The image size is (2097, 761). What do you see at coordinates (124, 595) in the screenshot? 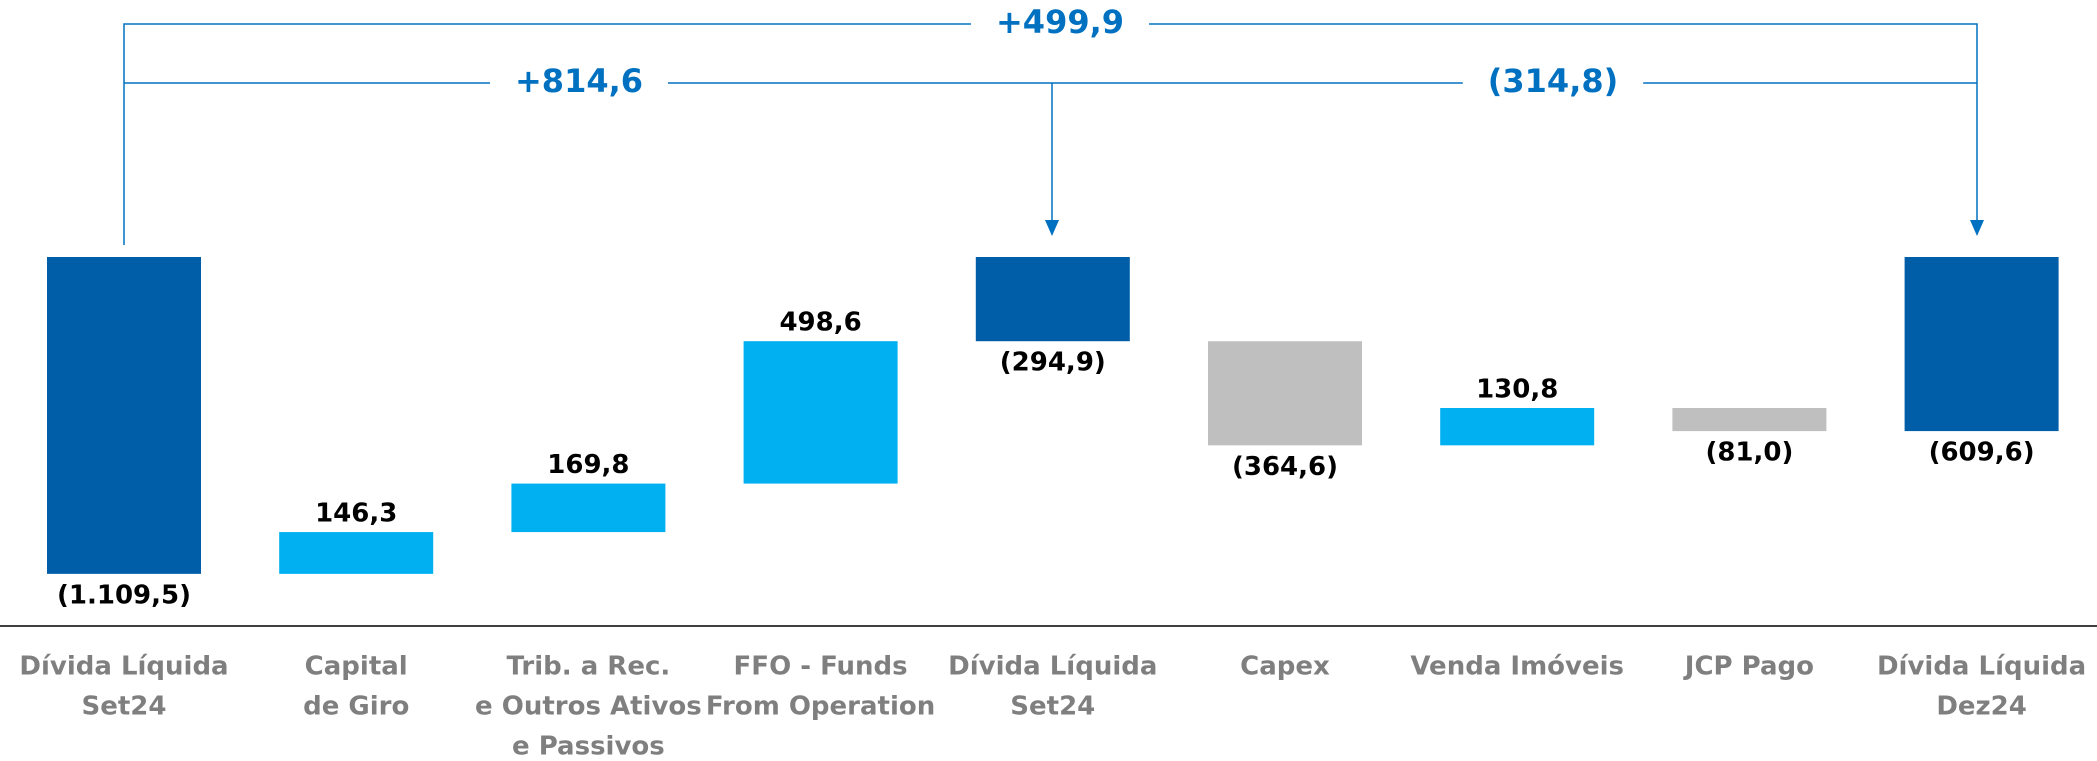
I see `value-label: (1.109,5)` at bounding box center [124, 595].